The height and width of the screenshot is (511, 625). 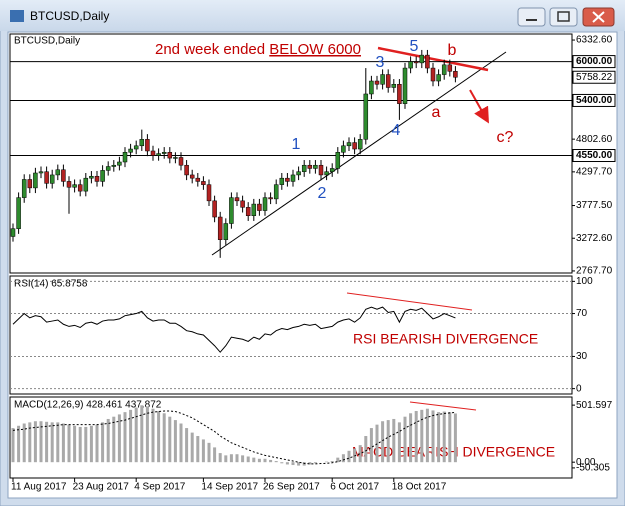 I want to click on y-tick-label: 30, so click(x=582, y=356).